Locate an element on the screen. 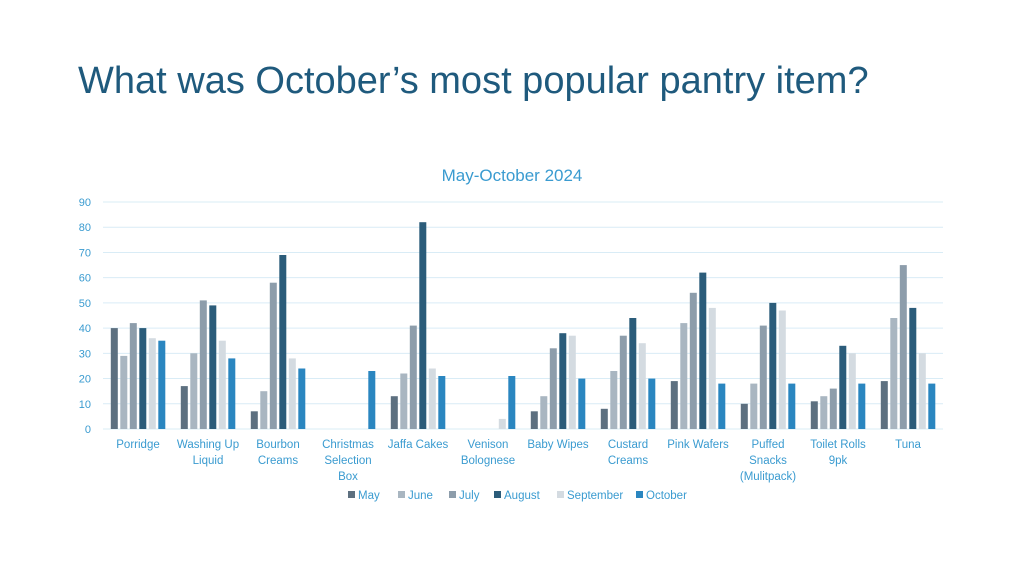 The image size is (1024, 576). x-tick-label-line: Washing Up is located at coordinates (208, 445).